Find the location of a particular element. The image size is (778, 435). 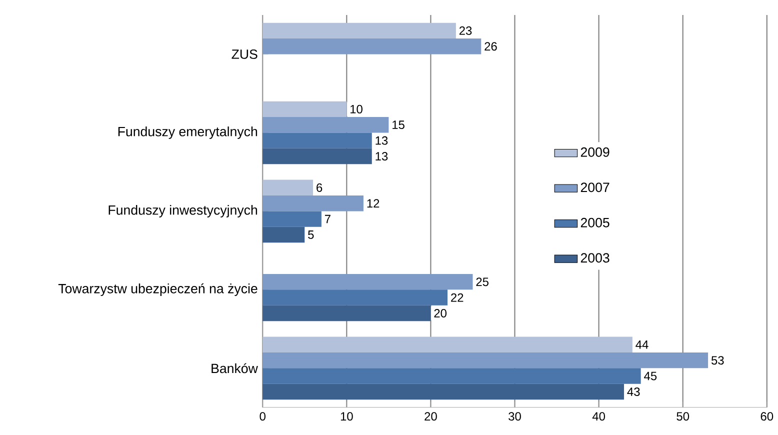

x-tick-label: 40 is located at coordinates (599, 416).